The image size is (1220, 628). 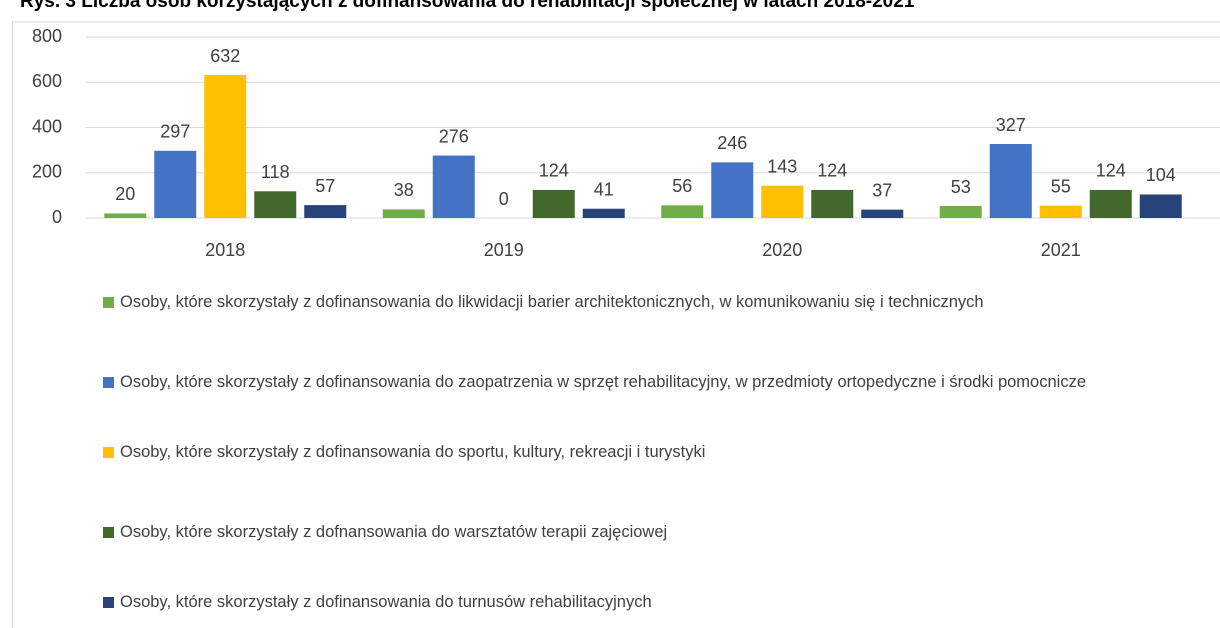 What do you see at coordinates (47, 126) in the screenshot?
I see `y-tick-label: 400` at bounding box center [47, 126].